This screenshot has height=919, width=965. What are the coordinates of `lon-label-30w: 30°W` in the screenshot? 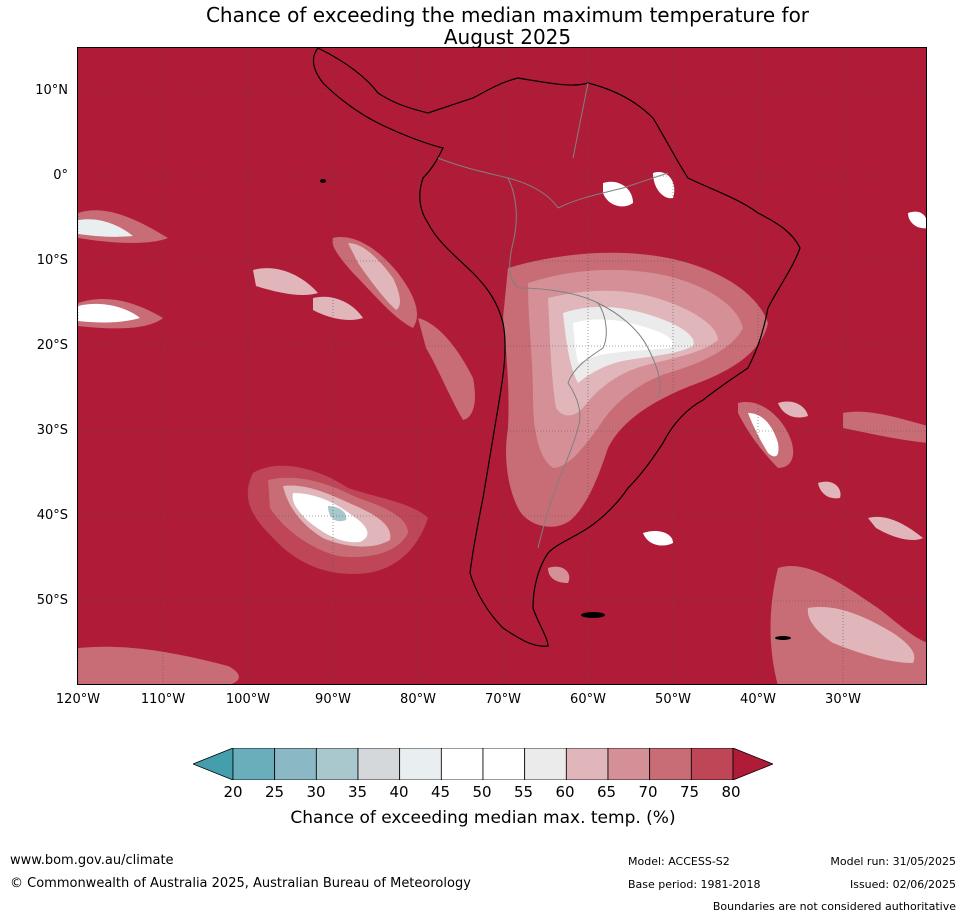 It's located at (843, 699).